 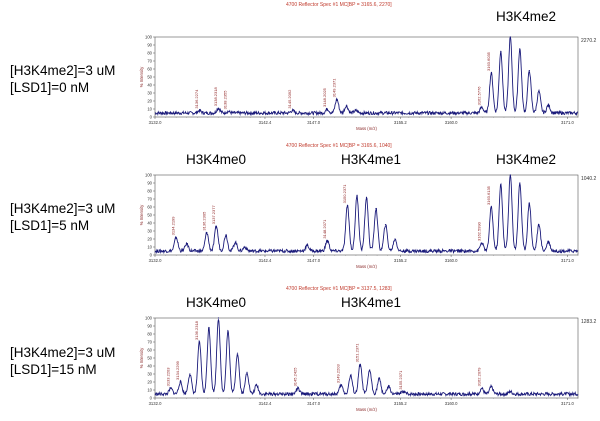 What do you see at coordinates (265, 260) in the screenshot?
I see `x-tick-label: 3142.4` at bounding box center [265, 260].